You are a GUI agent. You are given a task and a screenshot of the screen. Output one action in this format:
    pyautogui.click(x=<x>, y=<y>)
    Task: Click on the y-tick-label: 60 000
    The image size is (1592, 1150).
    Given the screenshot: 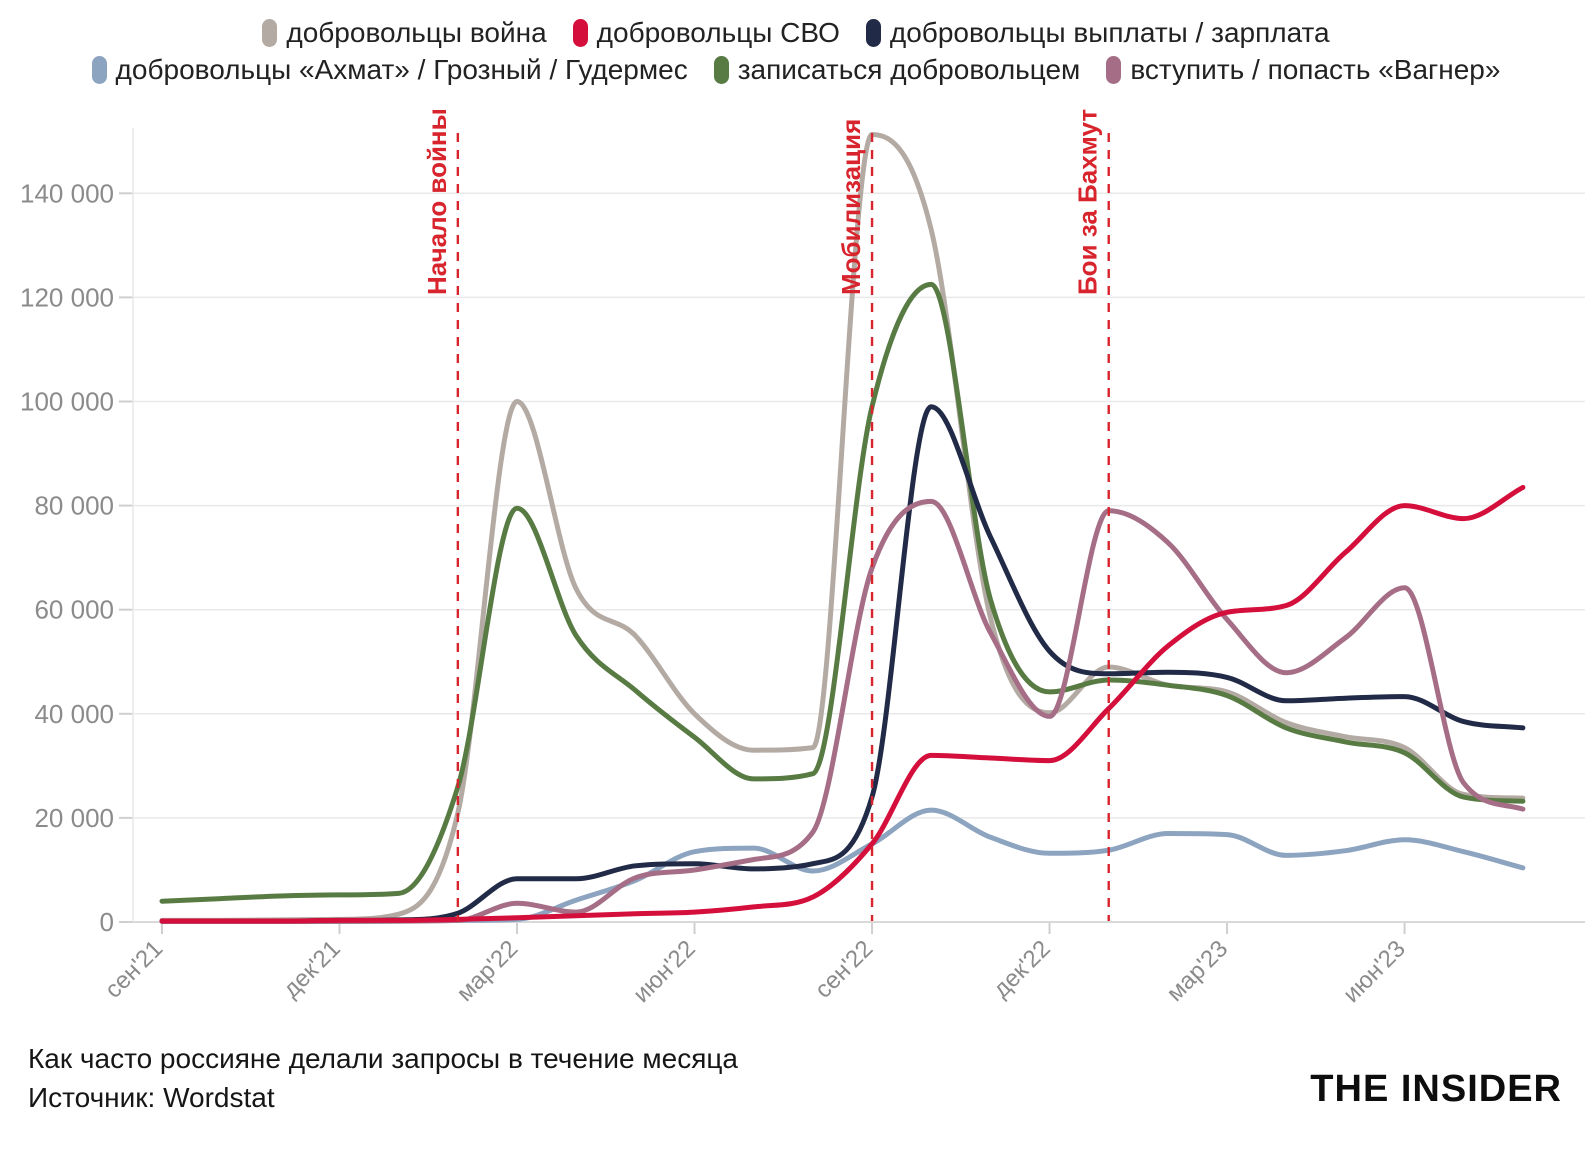 What is the action you would take?
    pyautogui.click(x=74, y=610)
    